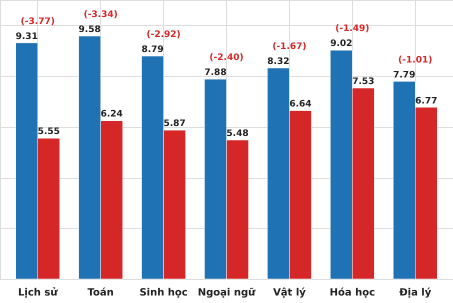 Image resolution: width=453 pixels, height=303 pixels. What do you see at coordinates (38, 292) in the screenshot?
I see `x-tick-label: Lịch sử` at bounding box center [38, 292].